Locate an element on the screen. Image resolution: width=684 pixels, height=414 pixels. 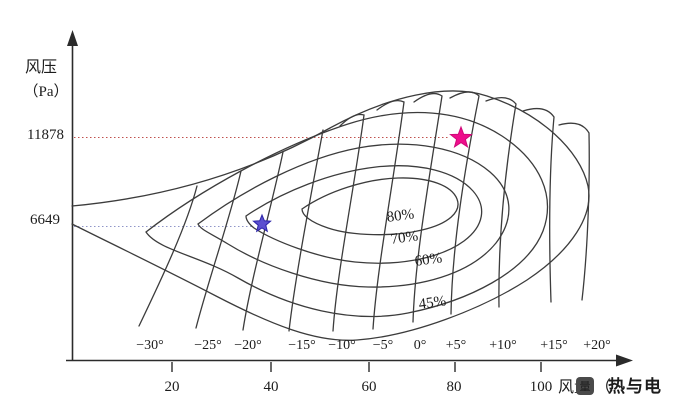
angle-label-plus-20: +20° is located at coordinates (597, 345).